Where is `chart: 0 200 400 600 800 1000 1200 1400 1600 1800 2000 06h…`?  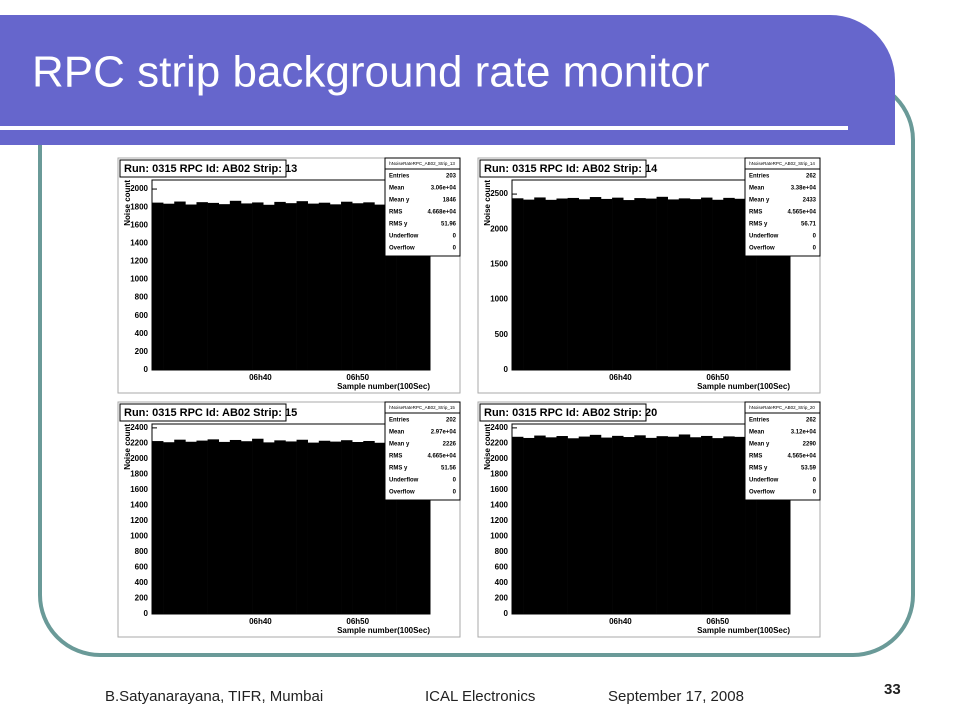
chart: 0 200 400 600 800 1000 1200 1400 1600 1800 2000 06h… is located at coordinates (289, 275).